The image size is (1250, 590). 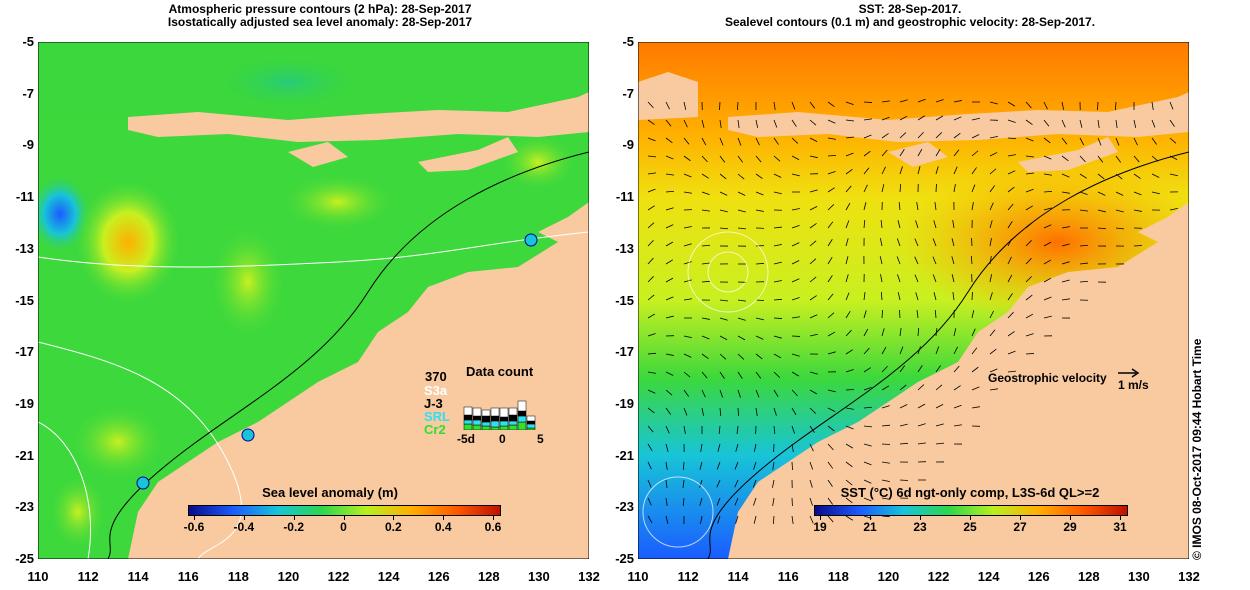 What do you see at coordinates (628, 145) in the screenshot?
I see `lat-tick-label: -9` at bounding box center [628, 145].